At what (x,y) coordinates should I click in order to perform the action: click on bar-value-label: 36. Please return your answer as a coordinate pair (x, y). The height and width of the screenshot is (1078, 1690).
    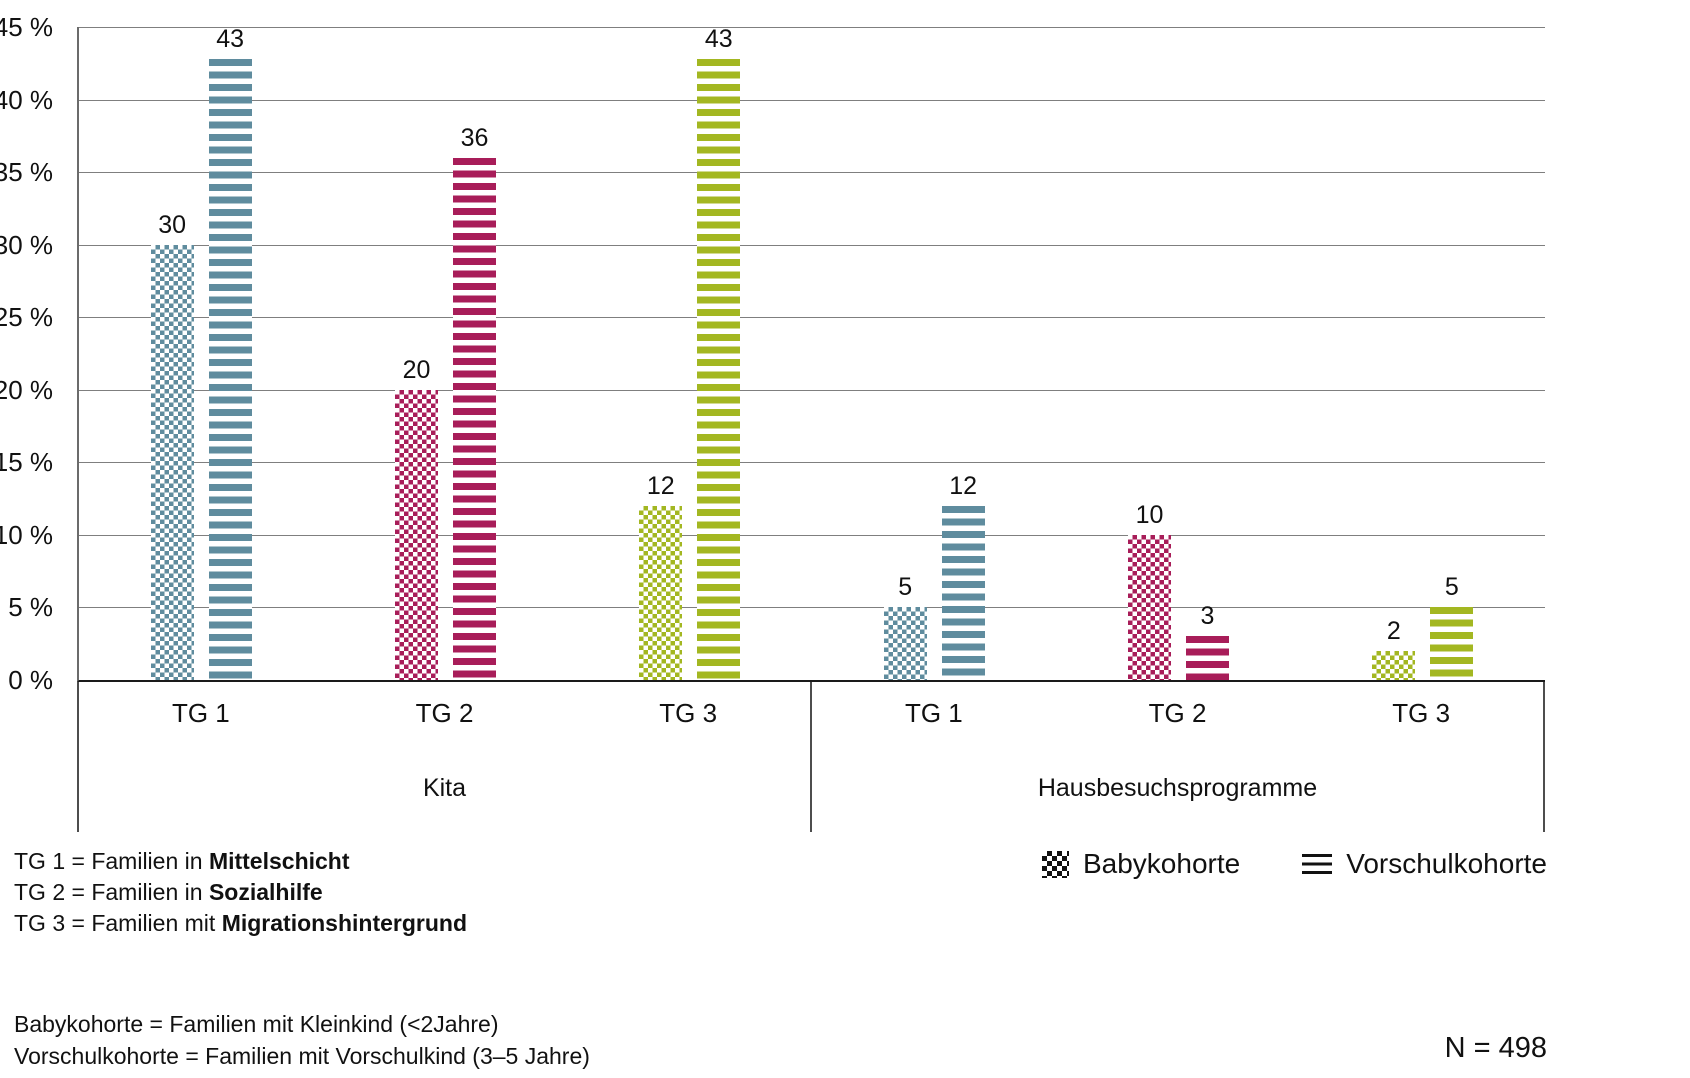
    Looking at the image, I should click on (474, 137).